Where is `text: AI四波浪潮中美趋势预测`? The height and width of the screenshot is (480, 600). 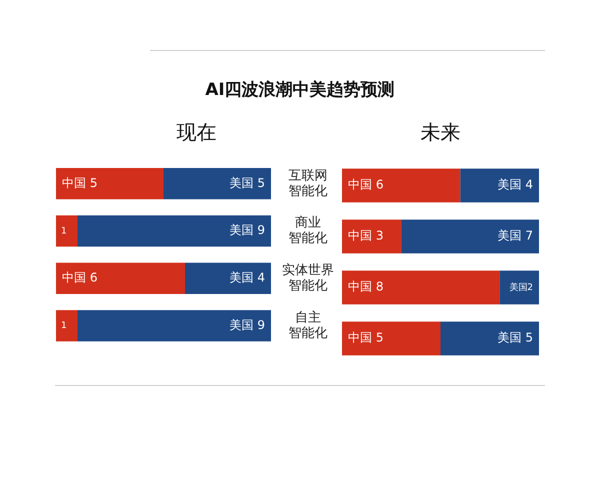 text: AI四波浪潮中美趋势预测 is located at coordinates (300, 90).